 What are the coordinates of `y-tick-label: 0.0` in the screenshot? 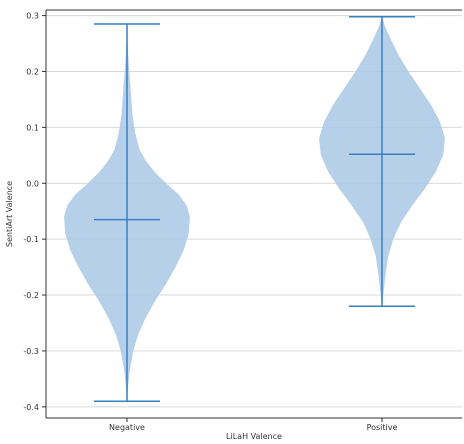 It's located at (32, 183).